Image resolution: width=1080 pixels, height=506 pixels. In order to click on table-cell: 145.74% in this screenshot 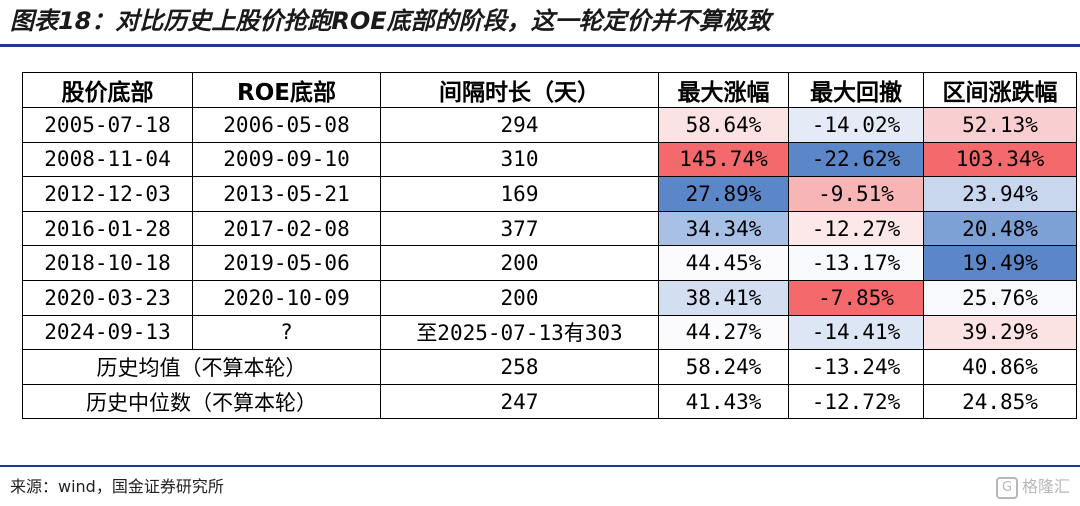, I will do `click(723, 159)`.